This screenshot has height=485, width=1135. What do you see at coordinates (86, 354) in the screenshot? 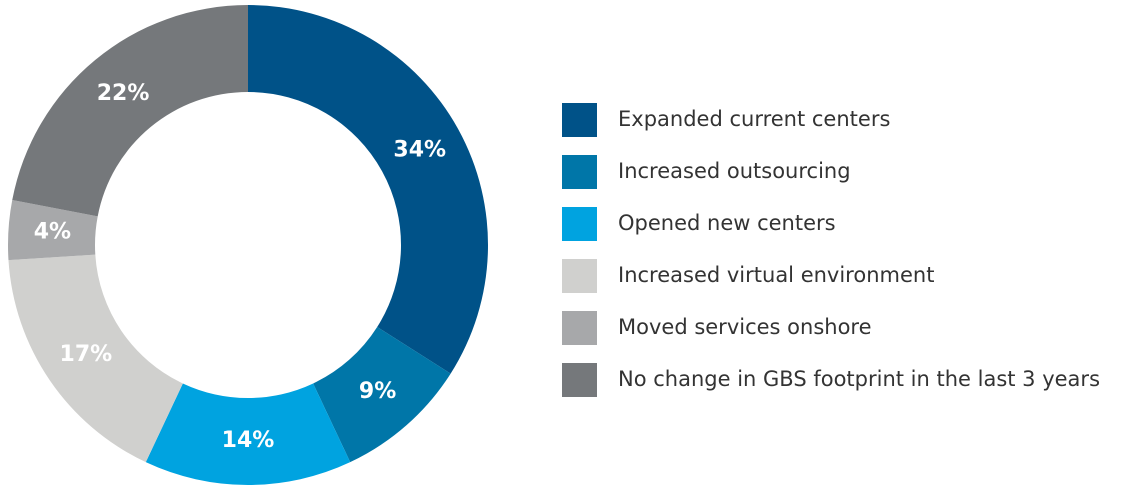
I see `data-label: 17%` at bounding box center [86, 354].